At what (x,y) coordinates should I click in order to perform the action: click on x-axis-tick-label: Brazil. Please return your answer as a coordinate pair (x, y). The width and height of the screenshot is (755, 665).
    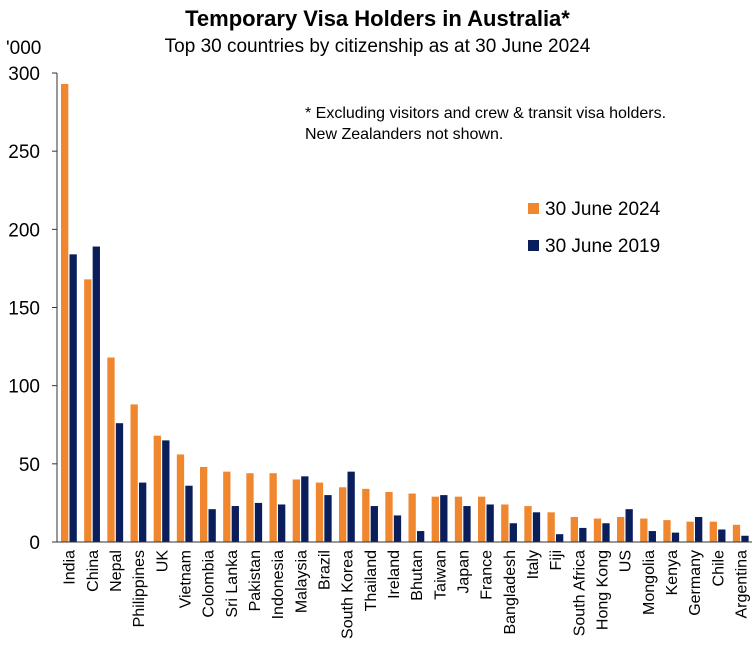
    Looking at the image, I should click on (324, 570).